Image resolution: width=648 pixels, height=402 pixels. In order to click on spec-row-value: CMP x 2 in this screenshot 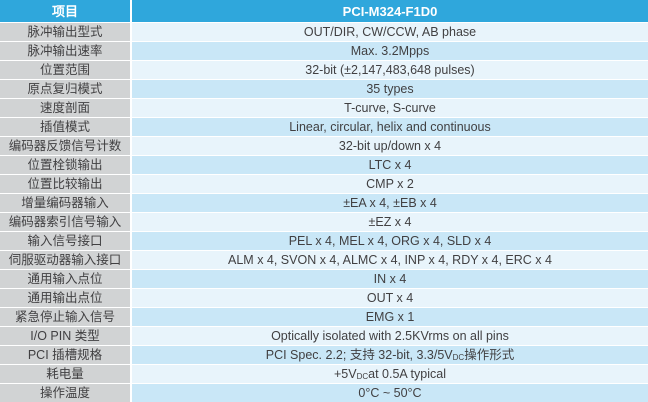, I will do `click(390, 184)`.